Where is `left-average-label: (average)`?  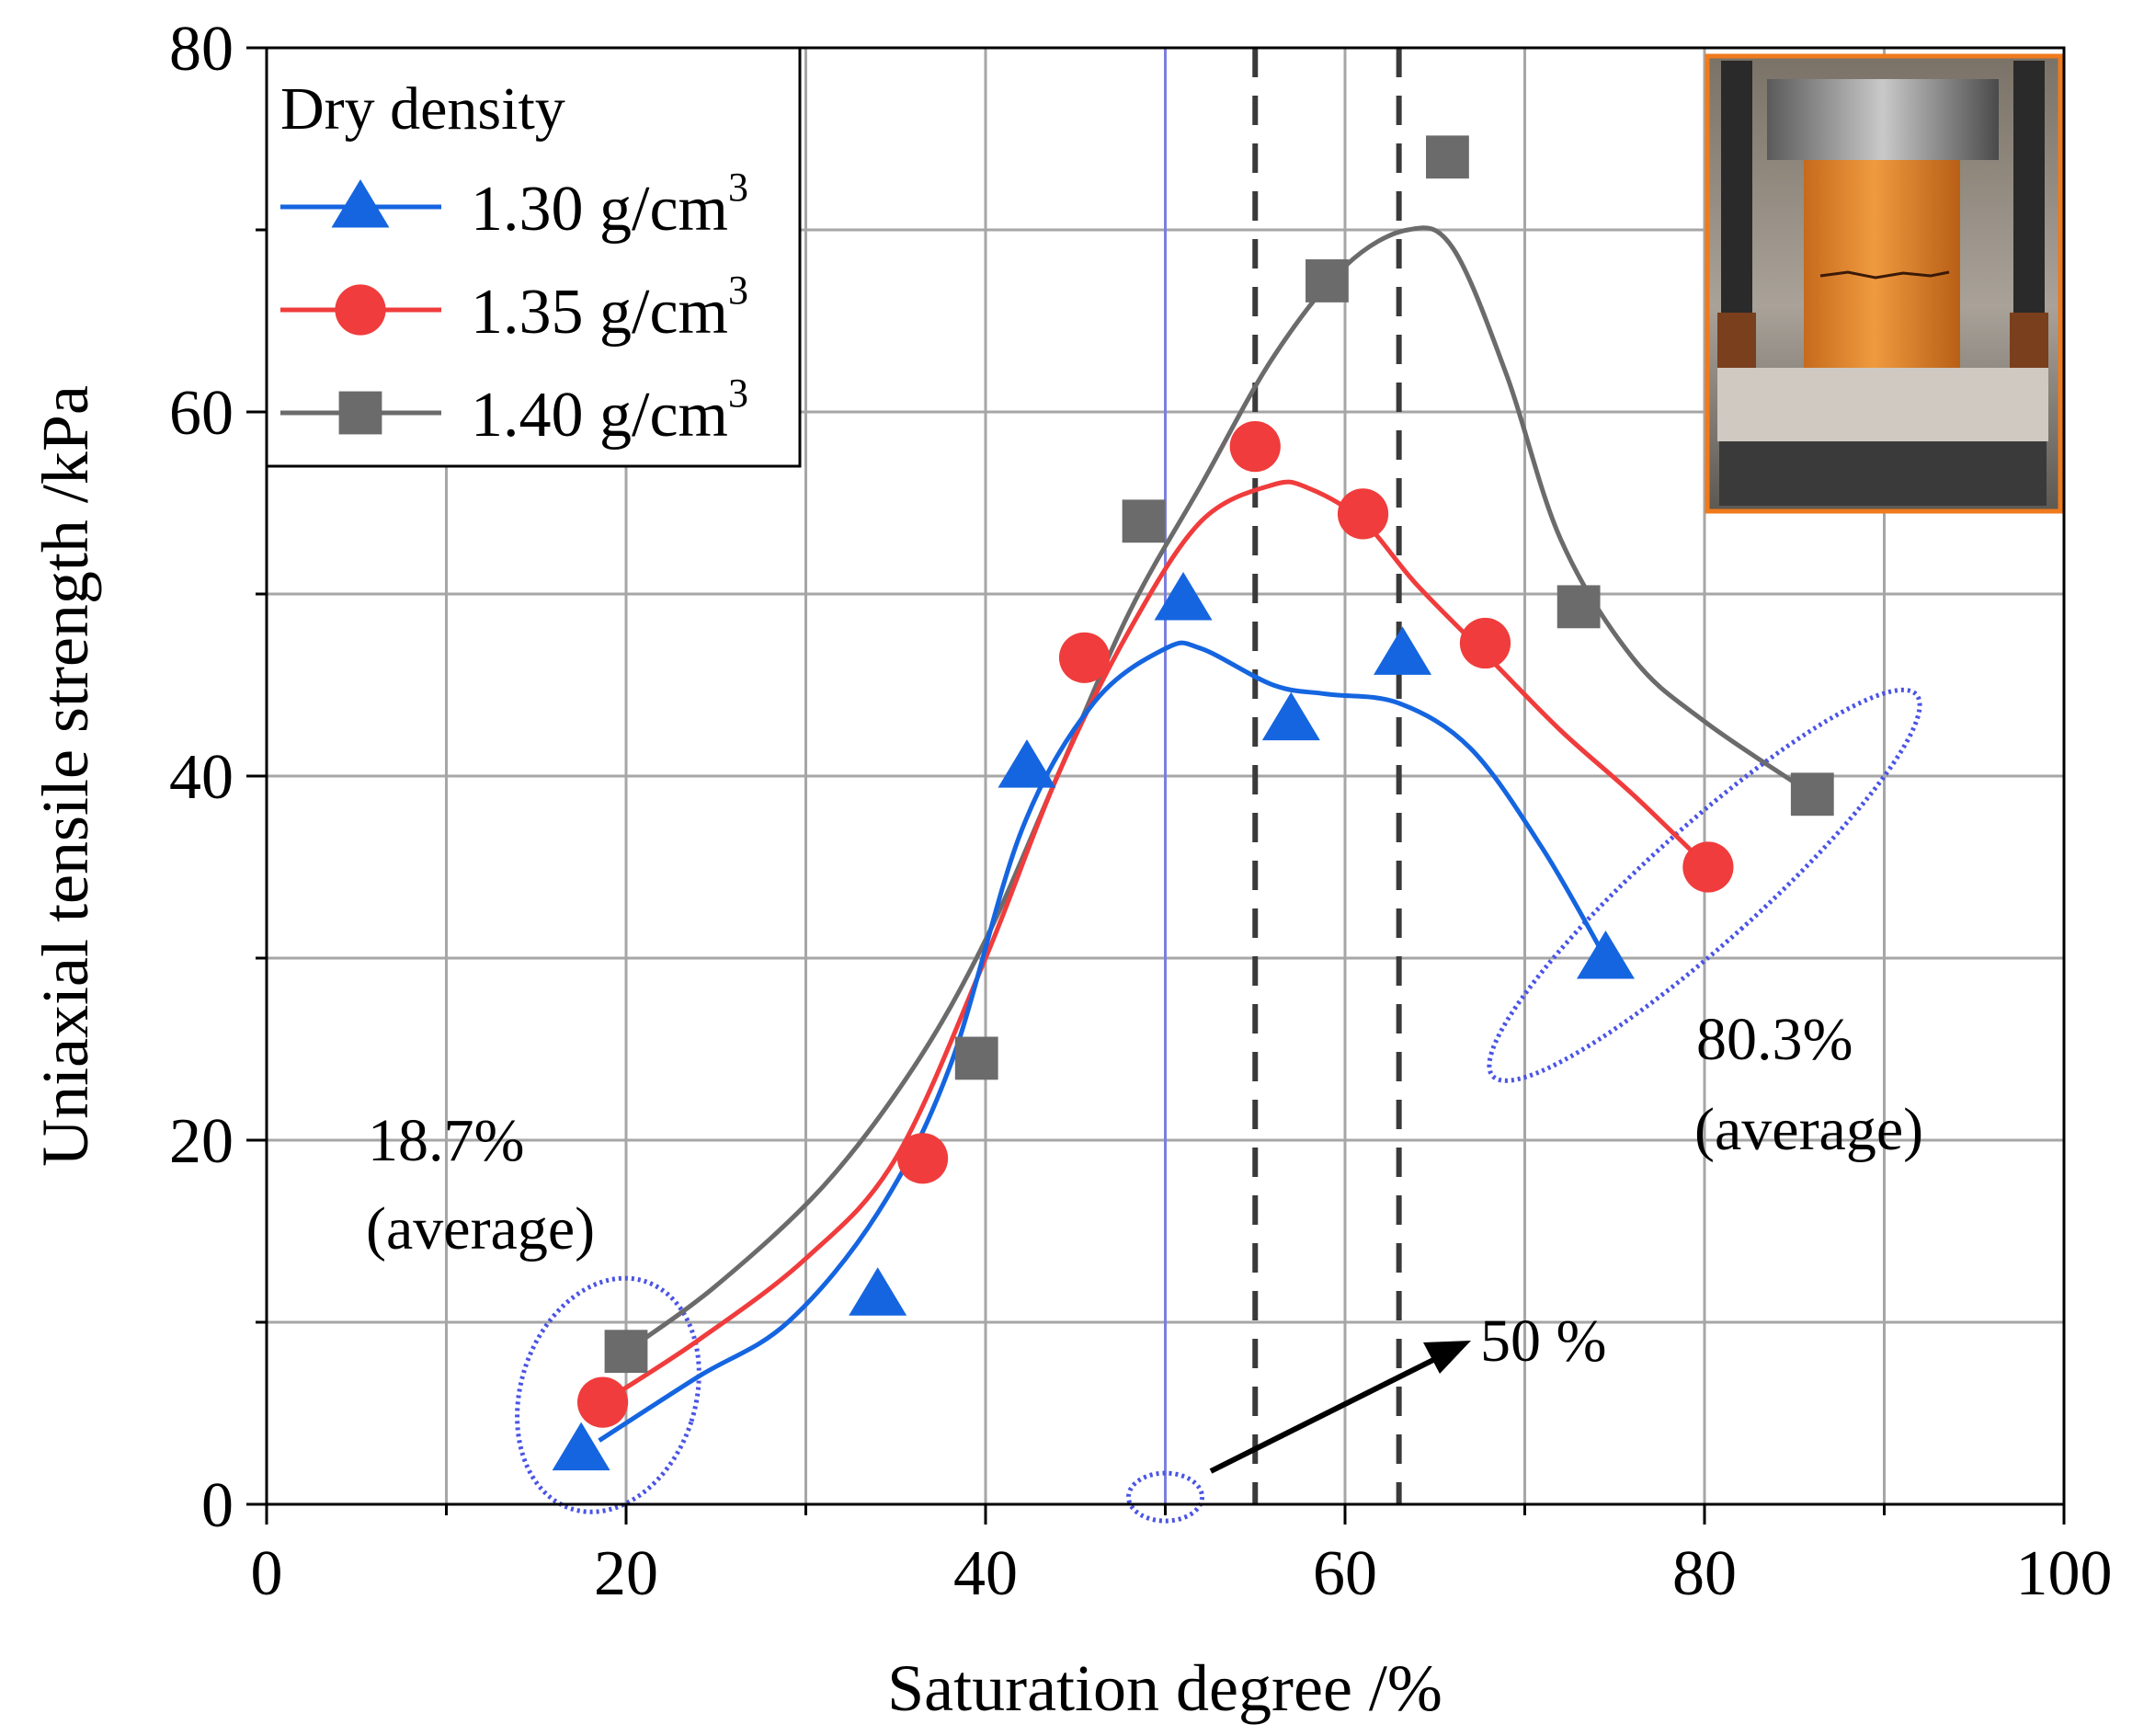
left-average-label: (average) is located at coordinates (480, 1228).